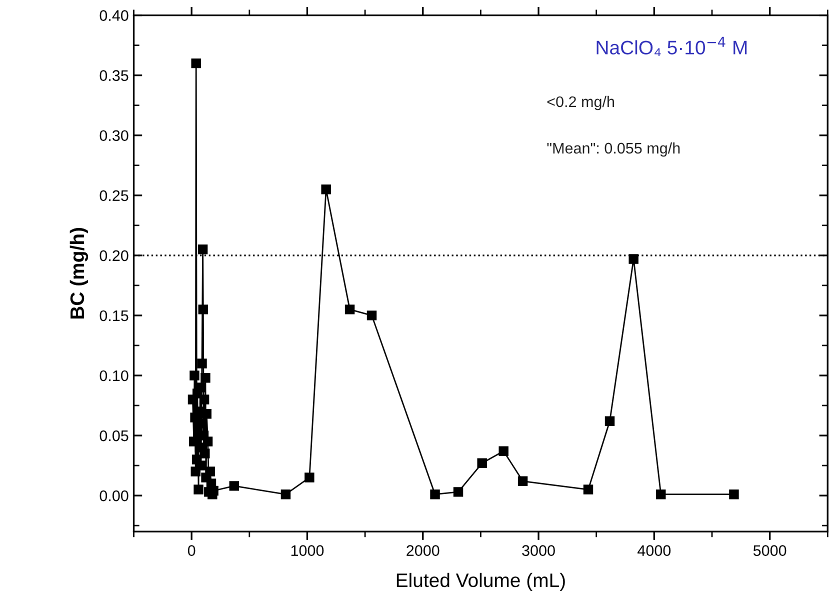 This screenshot has height=611, width=836. I want to click on y-tick-label: 0.40, so click(114, 15).